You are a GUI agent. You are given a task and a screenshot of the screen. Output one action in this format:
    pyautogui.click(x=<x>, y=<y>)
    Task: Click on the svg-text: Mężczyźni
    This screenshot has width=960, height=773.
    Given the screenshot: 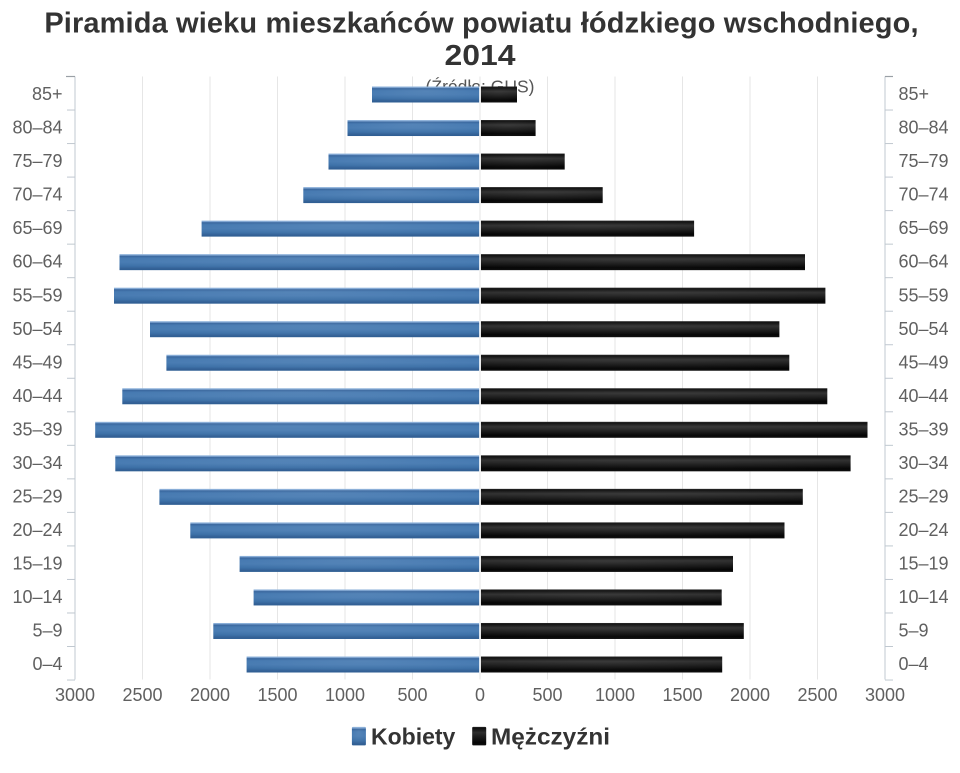 What is the action you would take?
    pyautogui.click(x=550, y=737)
    